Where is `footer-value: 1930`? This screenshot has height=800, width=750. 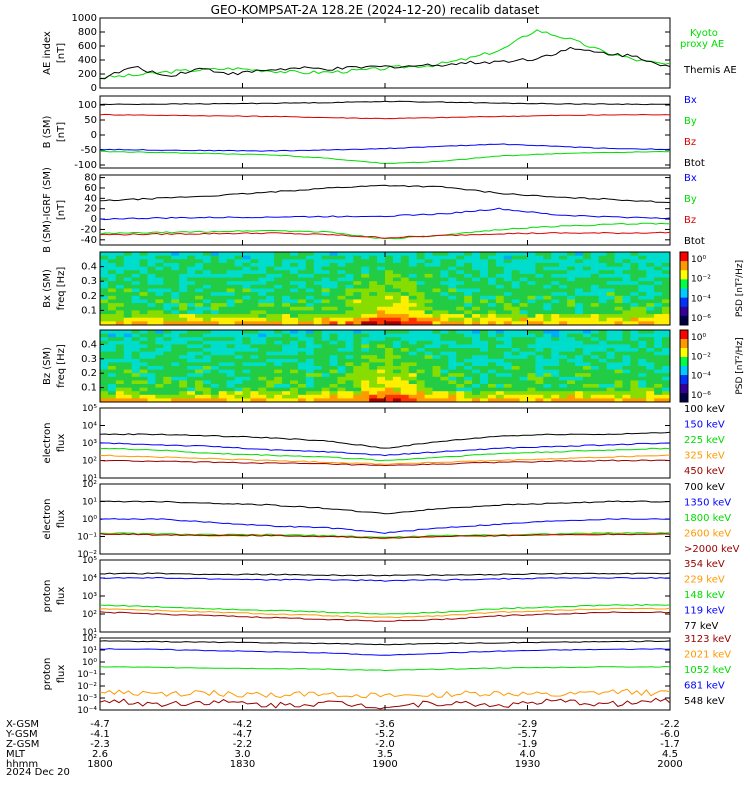
footer-value: 1930 is located at coordinates (527, 764).